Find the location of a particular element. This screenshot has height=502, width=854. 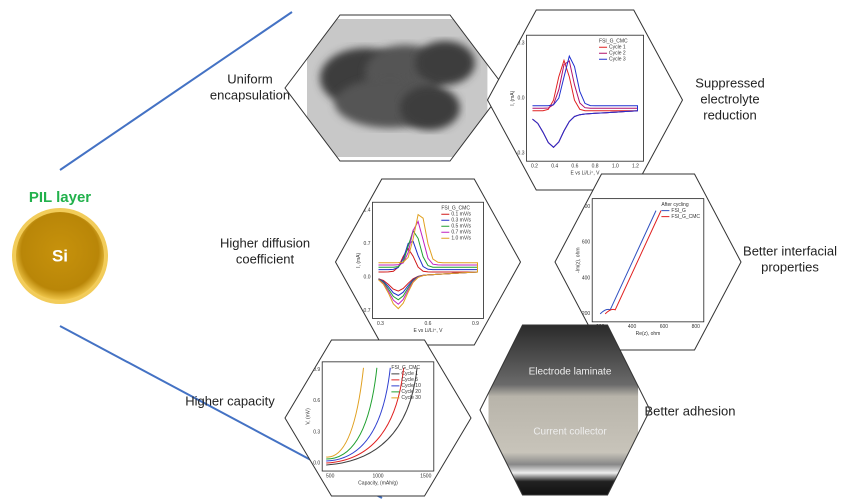

panel is located at coordinates (395, 88).